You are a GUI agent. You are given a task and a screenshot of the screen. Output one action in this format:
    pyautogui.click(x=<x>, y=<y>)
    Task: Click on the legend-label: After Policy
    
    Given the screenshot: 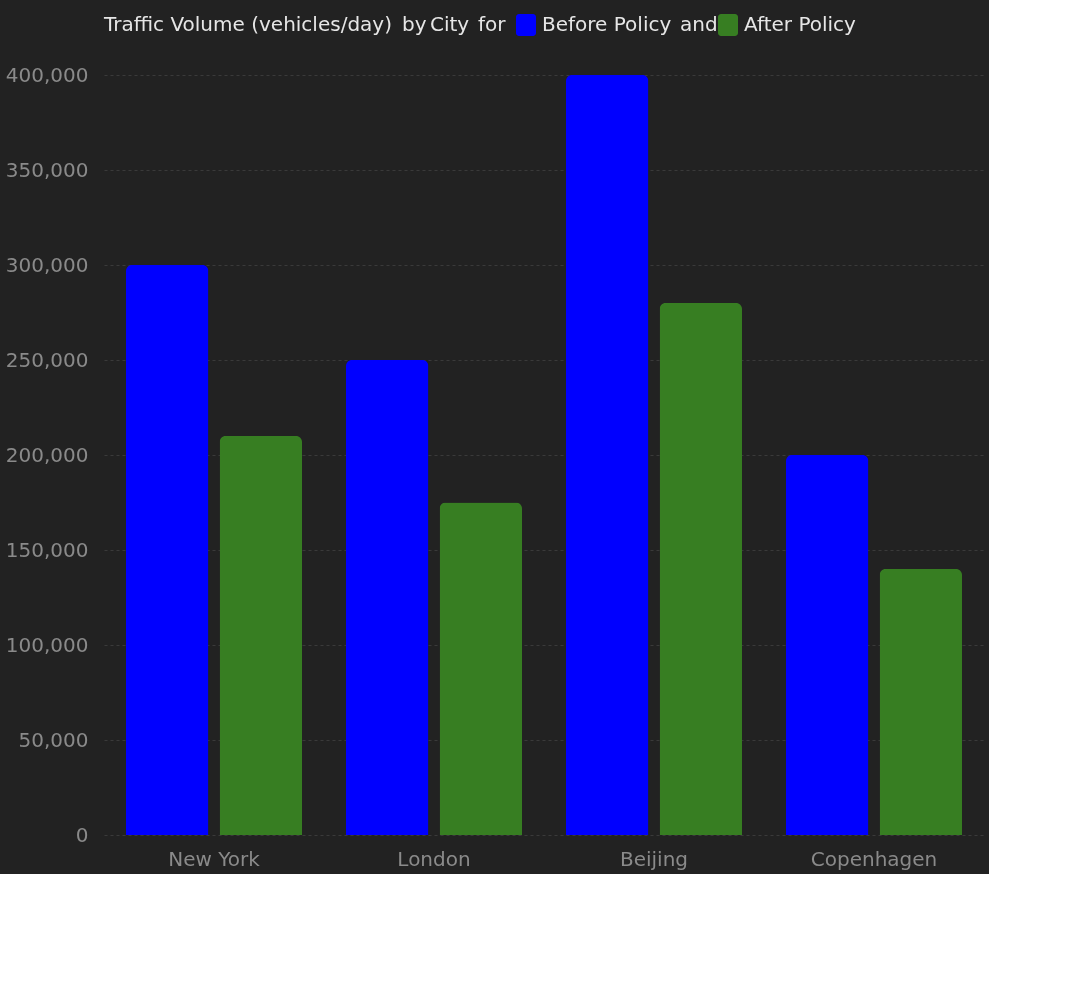 What is the action you would take?
    pyautogui.click(x=800, y=24)
    